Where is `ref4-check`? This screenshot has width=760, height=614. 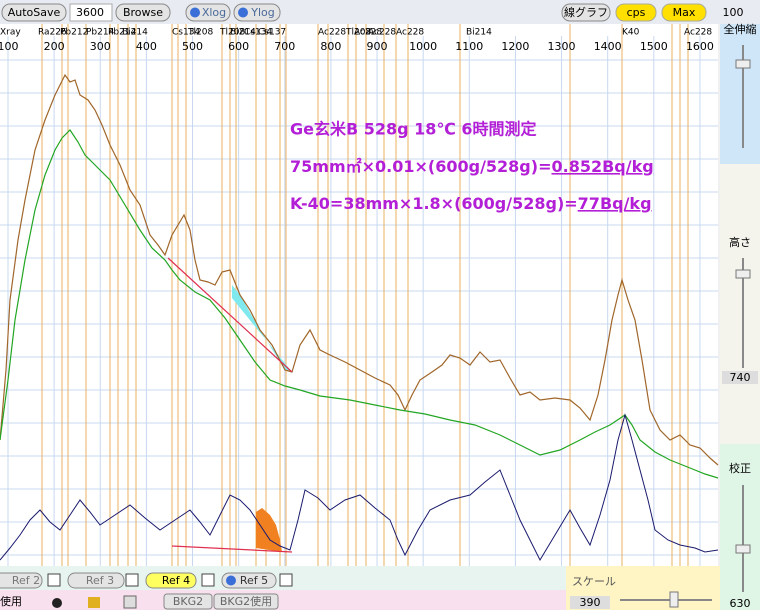
ref4-check is located at coordinates (208, 580).